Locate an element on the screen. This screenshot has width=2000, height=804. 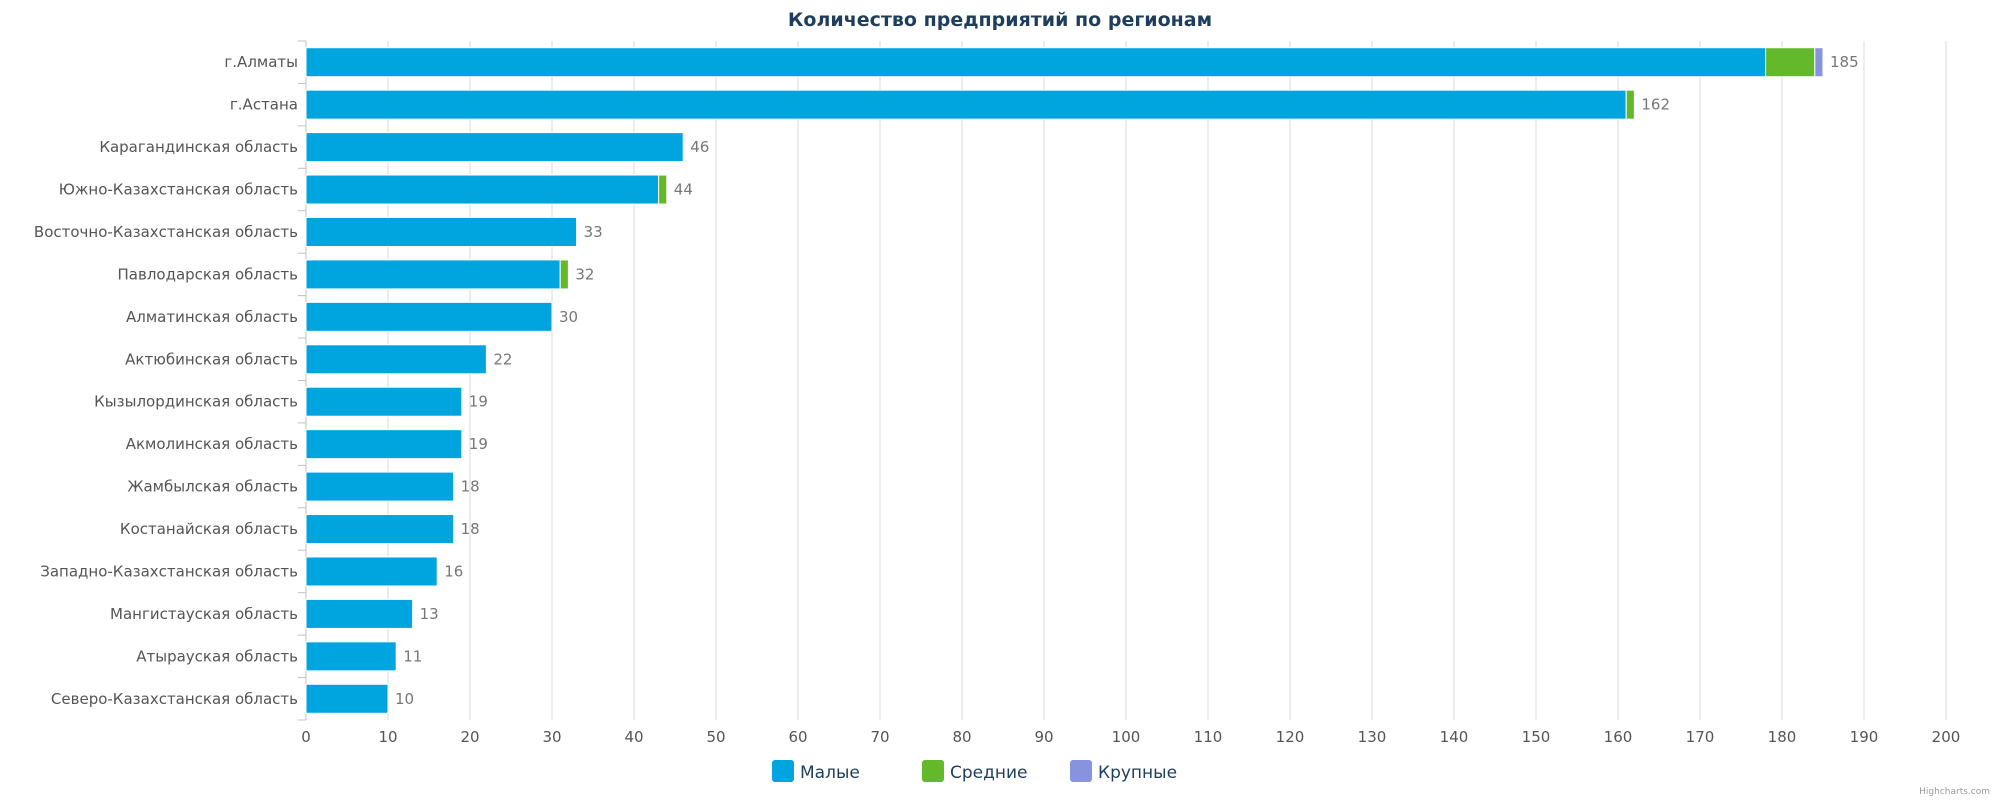
y-category-label: Алматинская область is located at coordinates (212, 317).